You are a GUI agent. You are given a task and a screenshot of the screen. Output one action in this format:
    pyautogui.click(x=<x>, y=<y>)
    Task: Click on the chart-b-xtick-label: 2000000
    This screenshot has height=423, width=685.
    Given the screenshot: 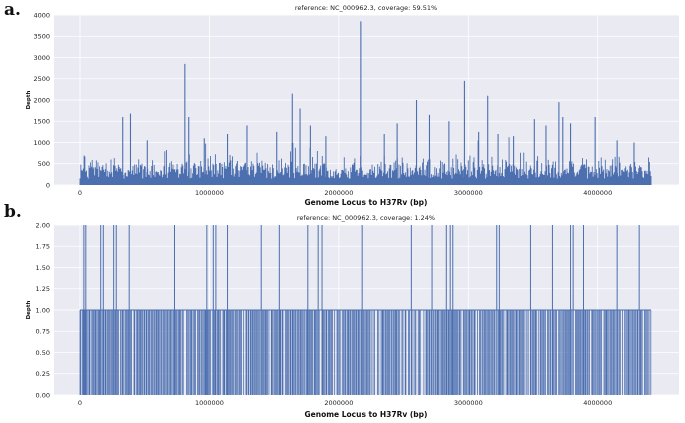 What is the action you would take?
    pyautogui.click(x=338, y=403)
    